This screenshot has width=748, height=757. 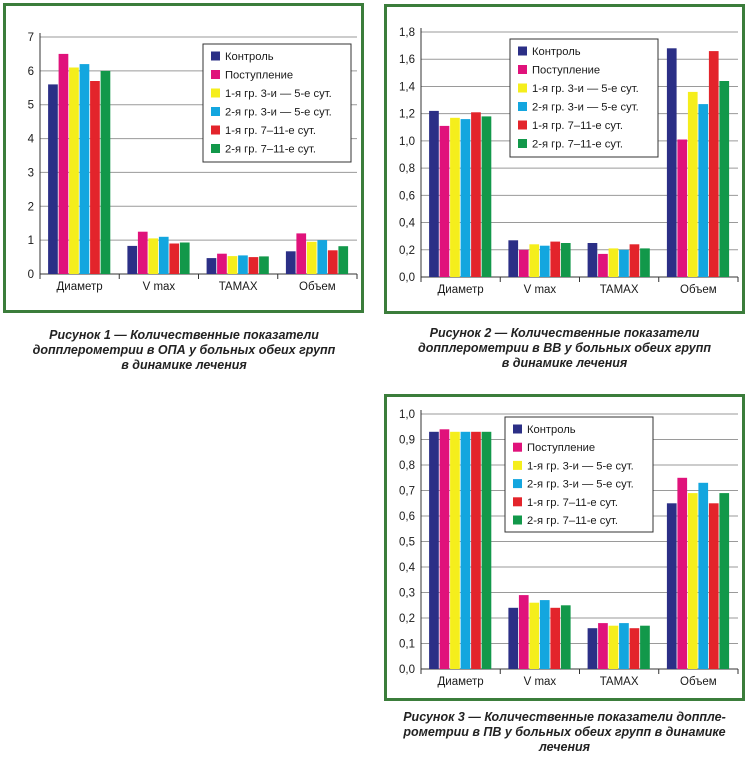 I want to click on caption-line: в динамике лечения, so click(x=184, y=365).